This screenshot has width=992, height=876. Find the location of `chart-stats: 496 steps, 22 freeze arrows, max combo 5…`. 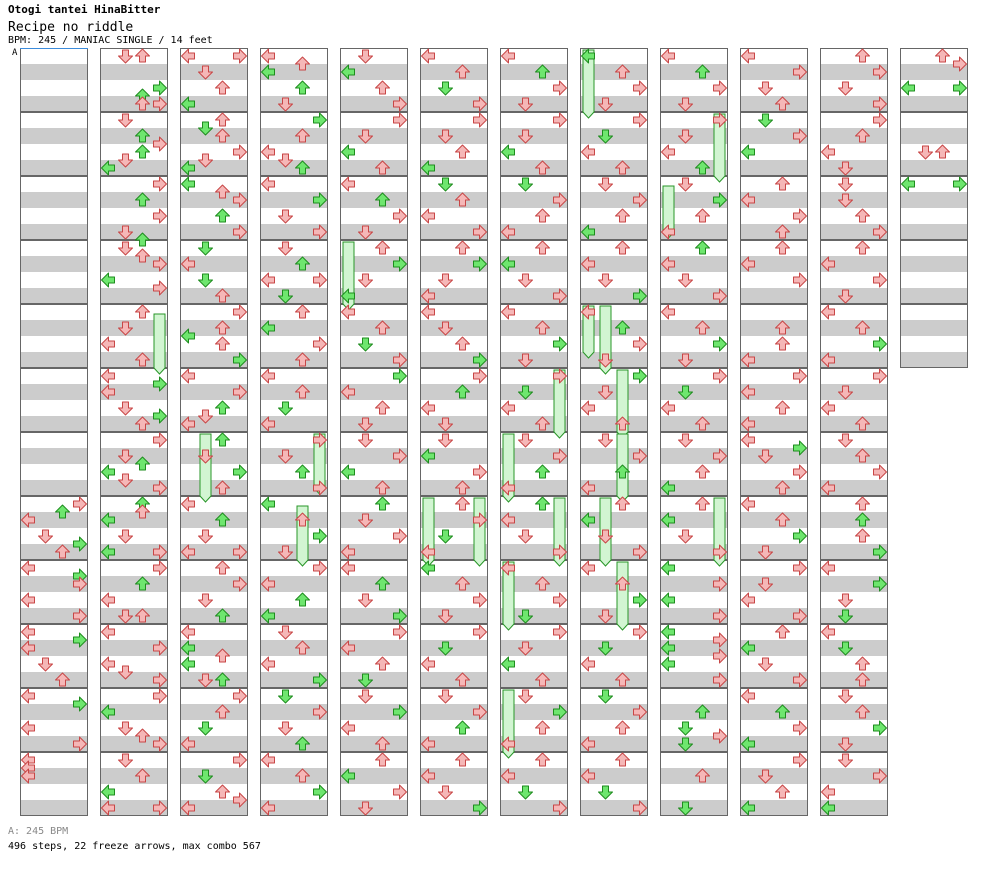

chart-stats: 496 steps, 22 freeze arrows, max combo 5… is located at coordinates (134, 846).